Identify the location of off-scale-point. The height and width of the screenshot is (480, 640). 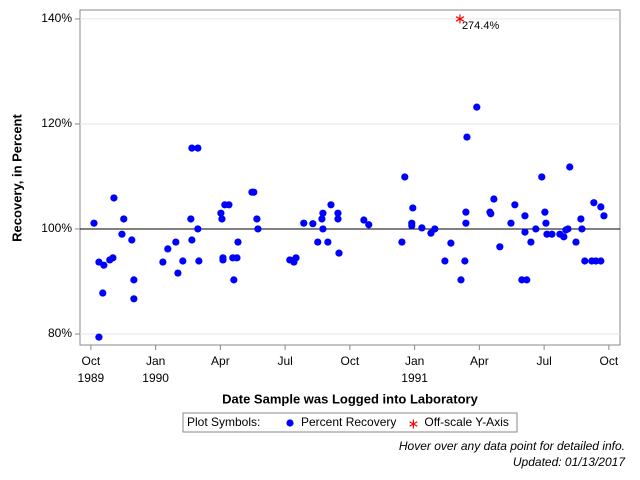
(460, 19).